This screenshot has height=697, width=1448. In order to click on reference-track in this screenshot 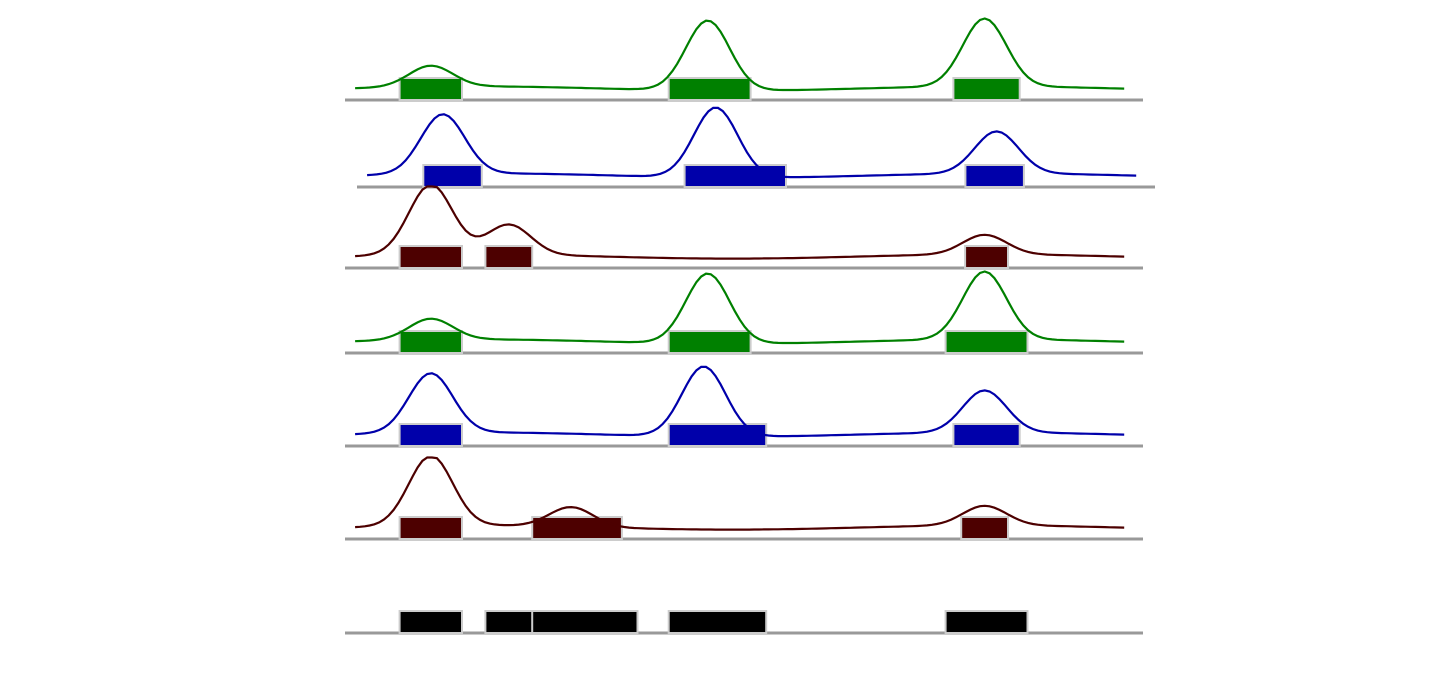, I will do `click(744, 622)`.